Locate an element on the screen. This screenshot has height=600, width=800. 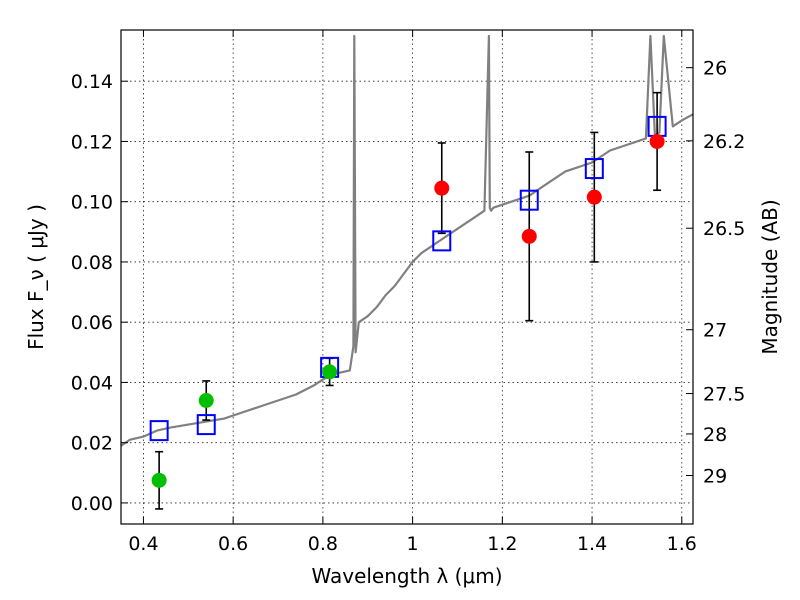
right-tick-label: 28 is located at coordinates (715, 435).